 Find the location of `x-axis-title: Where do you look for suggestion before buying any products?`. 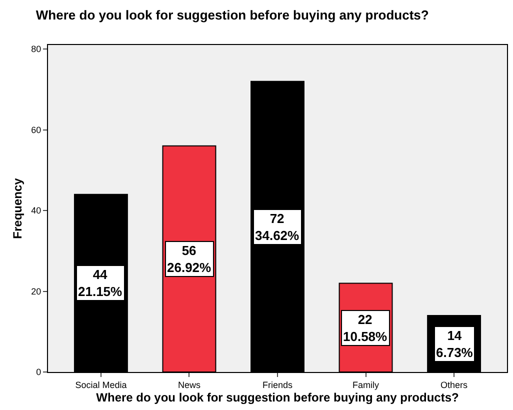

x-axis-title: Where do you look for suggestion before buying any products? is located at coordinates (277, 397).